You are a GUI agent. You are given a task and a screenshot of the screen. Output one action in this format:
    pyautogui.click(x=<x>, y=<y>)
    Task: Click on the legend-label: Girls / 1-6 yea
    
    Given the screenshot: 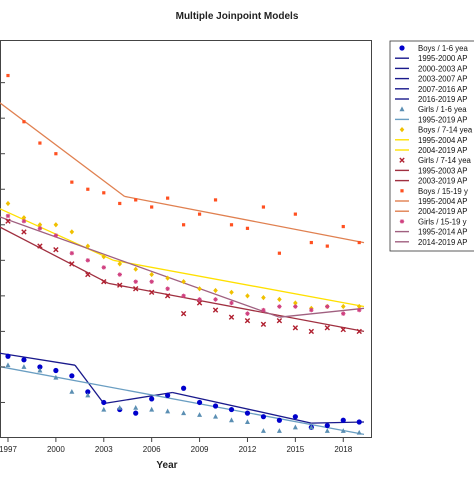 What is the action you would take?
    pyautogui.click(x=442, y=109)
    